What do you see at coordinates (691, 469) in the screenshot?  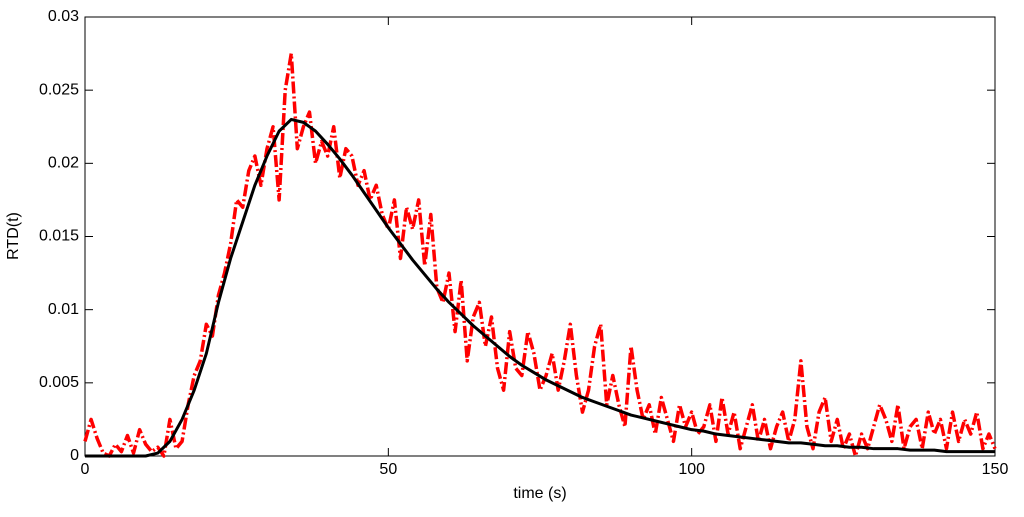 I see `x-tick-label: 100` at bounding box center [691, 469].